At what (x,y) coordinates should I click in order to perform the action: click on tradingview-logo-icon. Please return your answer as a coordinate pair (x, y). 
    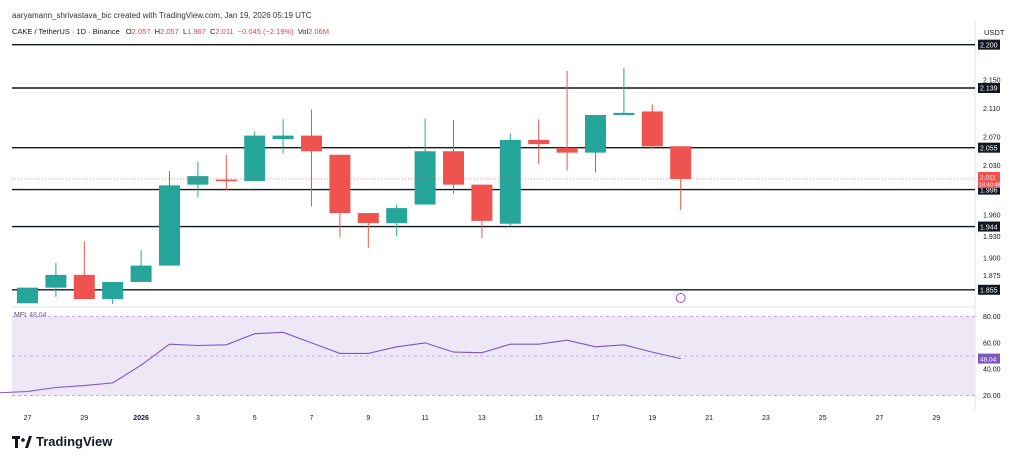
    Looking at the image, I should click on (22, 441).